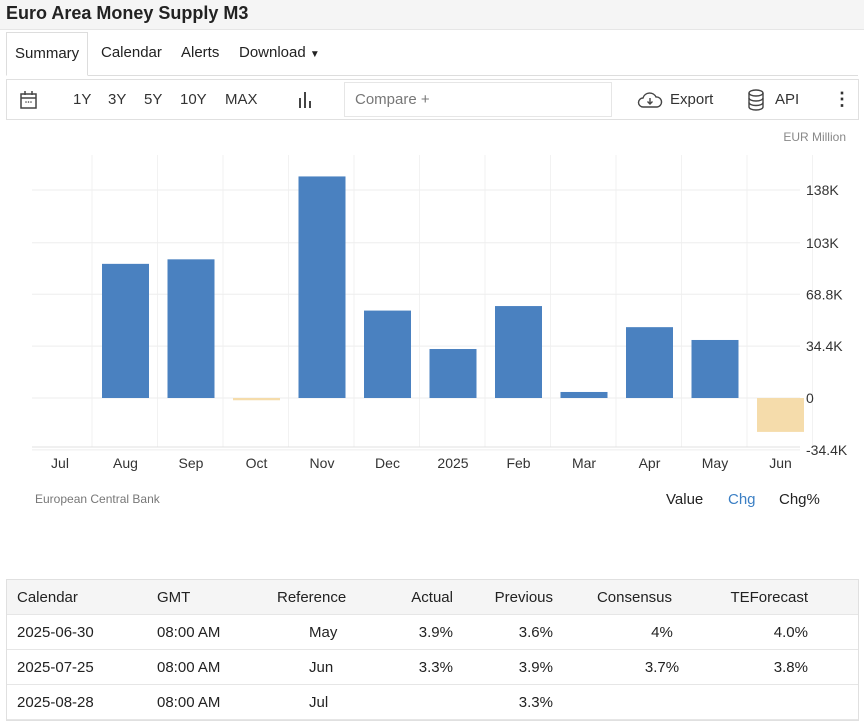 The height and width of the screenshot is (721, 864). I want to click on x-tick-label: Feb, so click(518, 463).